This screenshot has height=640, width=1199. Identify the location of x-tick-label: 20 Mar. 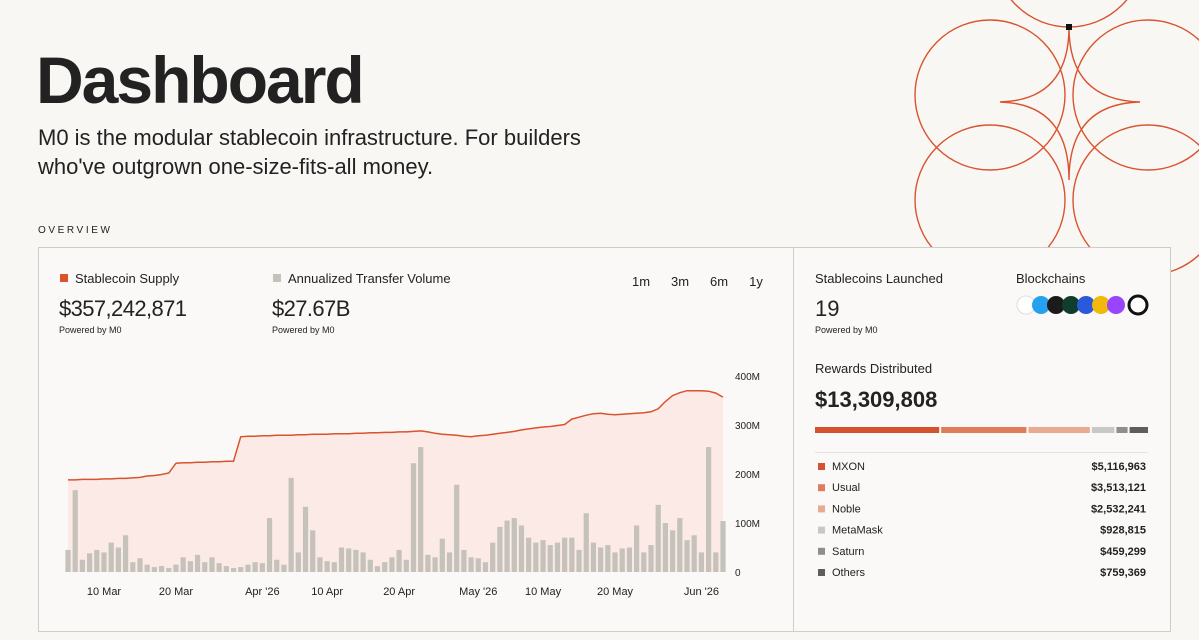
(176, 592).